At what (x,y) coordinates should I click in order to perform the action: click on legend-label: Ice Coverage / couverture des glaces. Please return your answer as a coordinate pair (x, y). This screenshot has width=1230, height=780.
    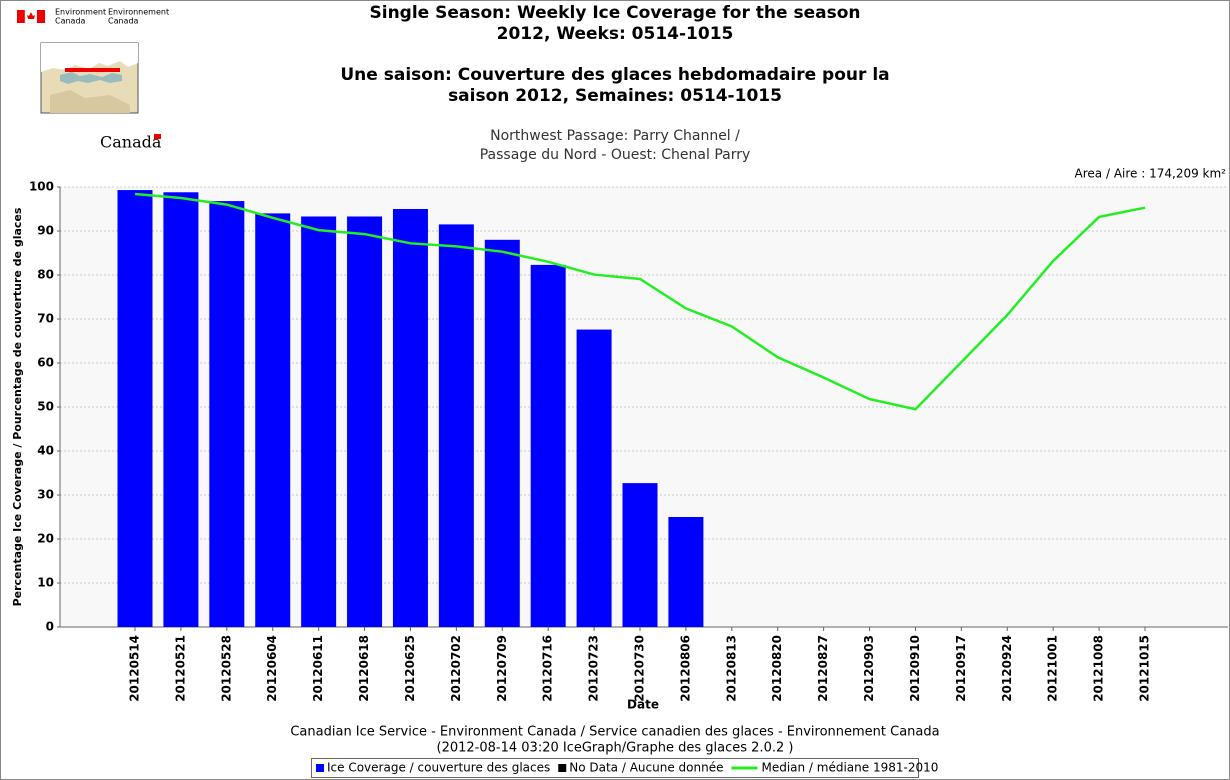
    Looking at the image, I should click on (438, 768).